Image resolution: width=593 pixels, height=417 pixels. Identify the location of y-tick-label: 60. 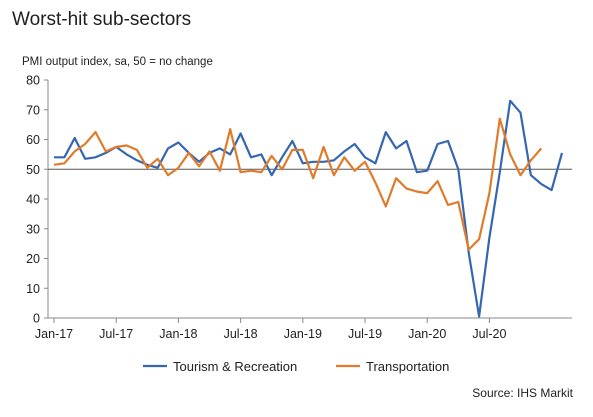
(33, 140).